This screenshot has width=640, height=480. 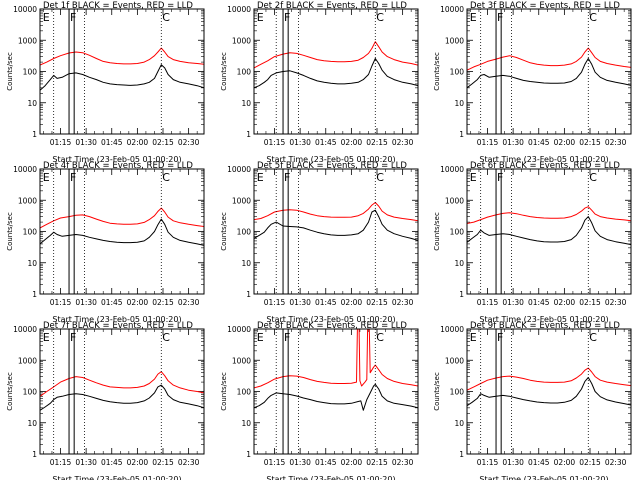 What do you see at coordinates (545, 326) in the screenshot?
I see `chart-title: Det 9f BLACK = Events, RED = LLD` at bounding box center [545, 326].